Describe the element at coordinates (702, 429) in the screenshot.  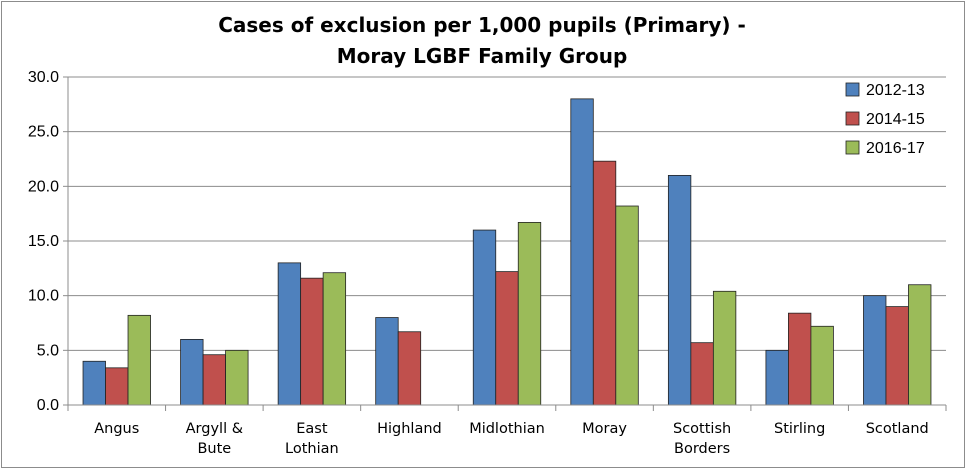
I see `x-category-label: Scottish` at that location.